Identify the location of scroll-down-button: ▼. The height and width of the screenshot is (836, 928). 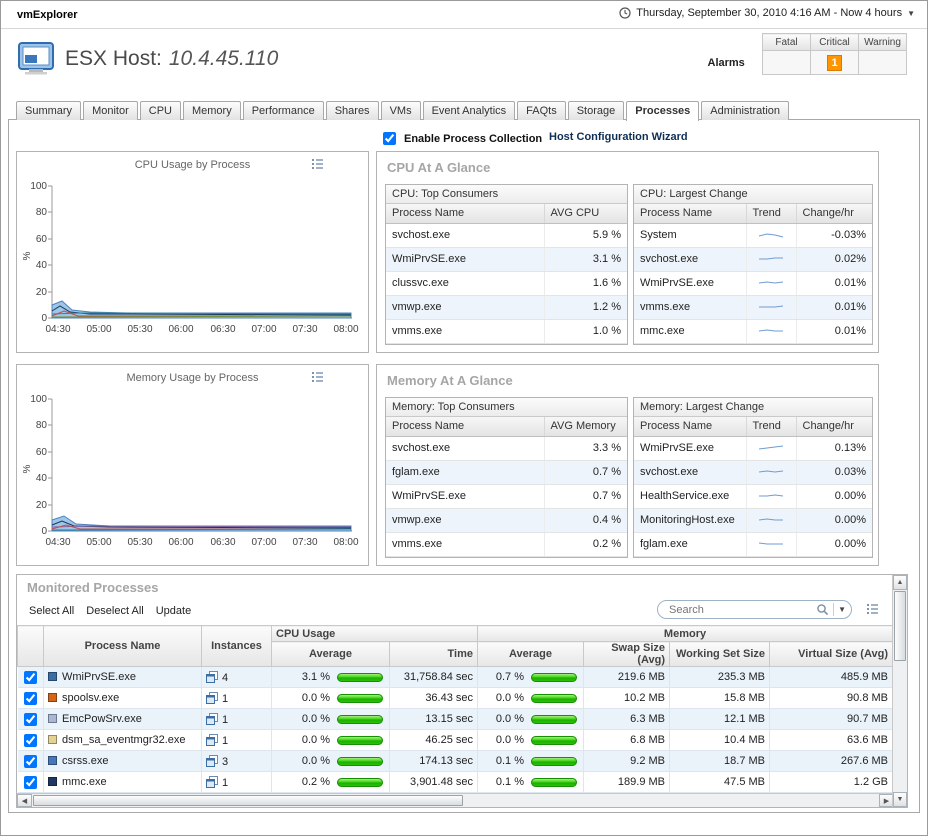
(900, 799).